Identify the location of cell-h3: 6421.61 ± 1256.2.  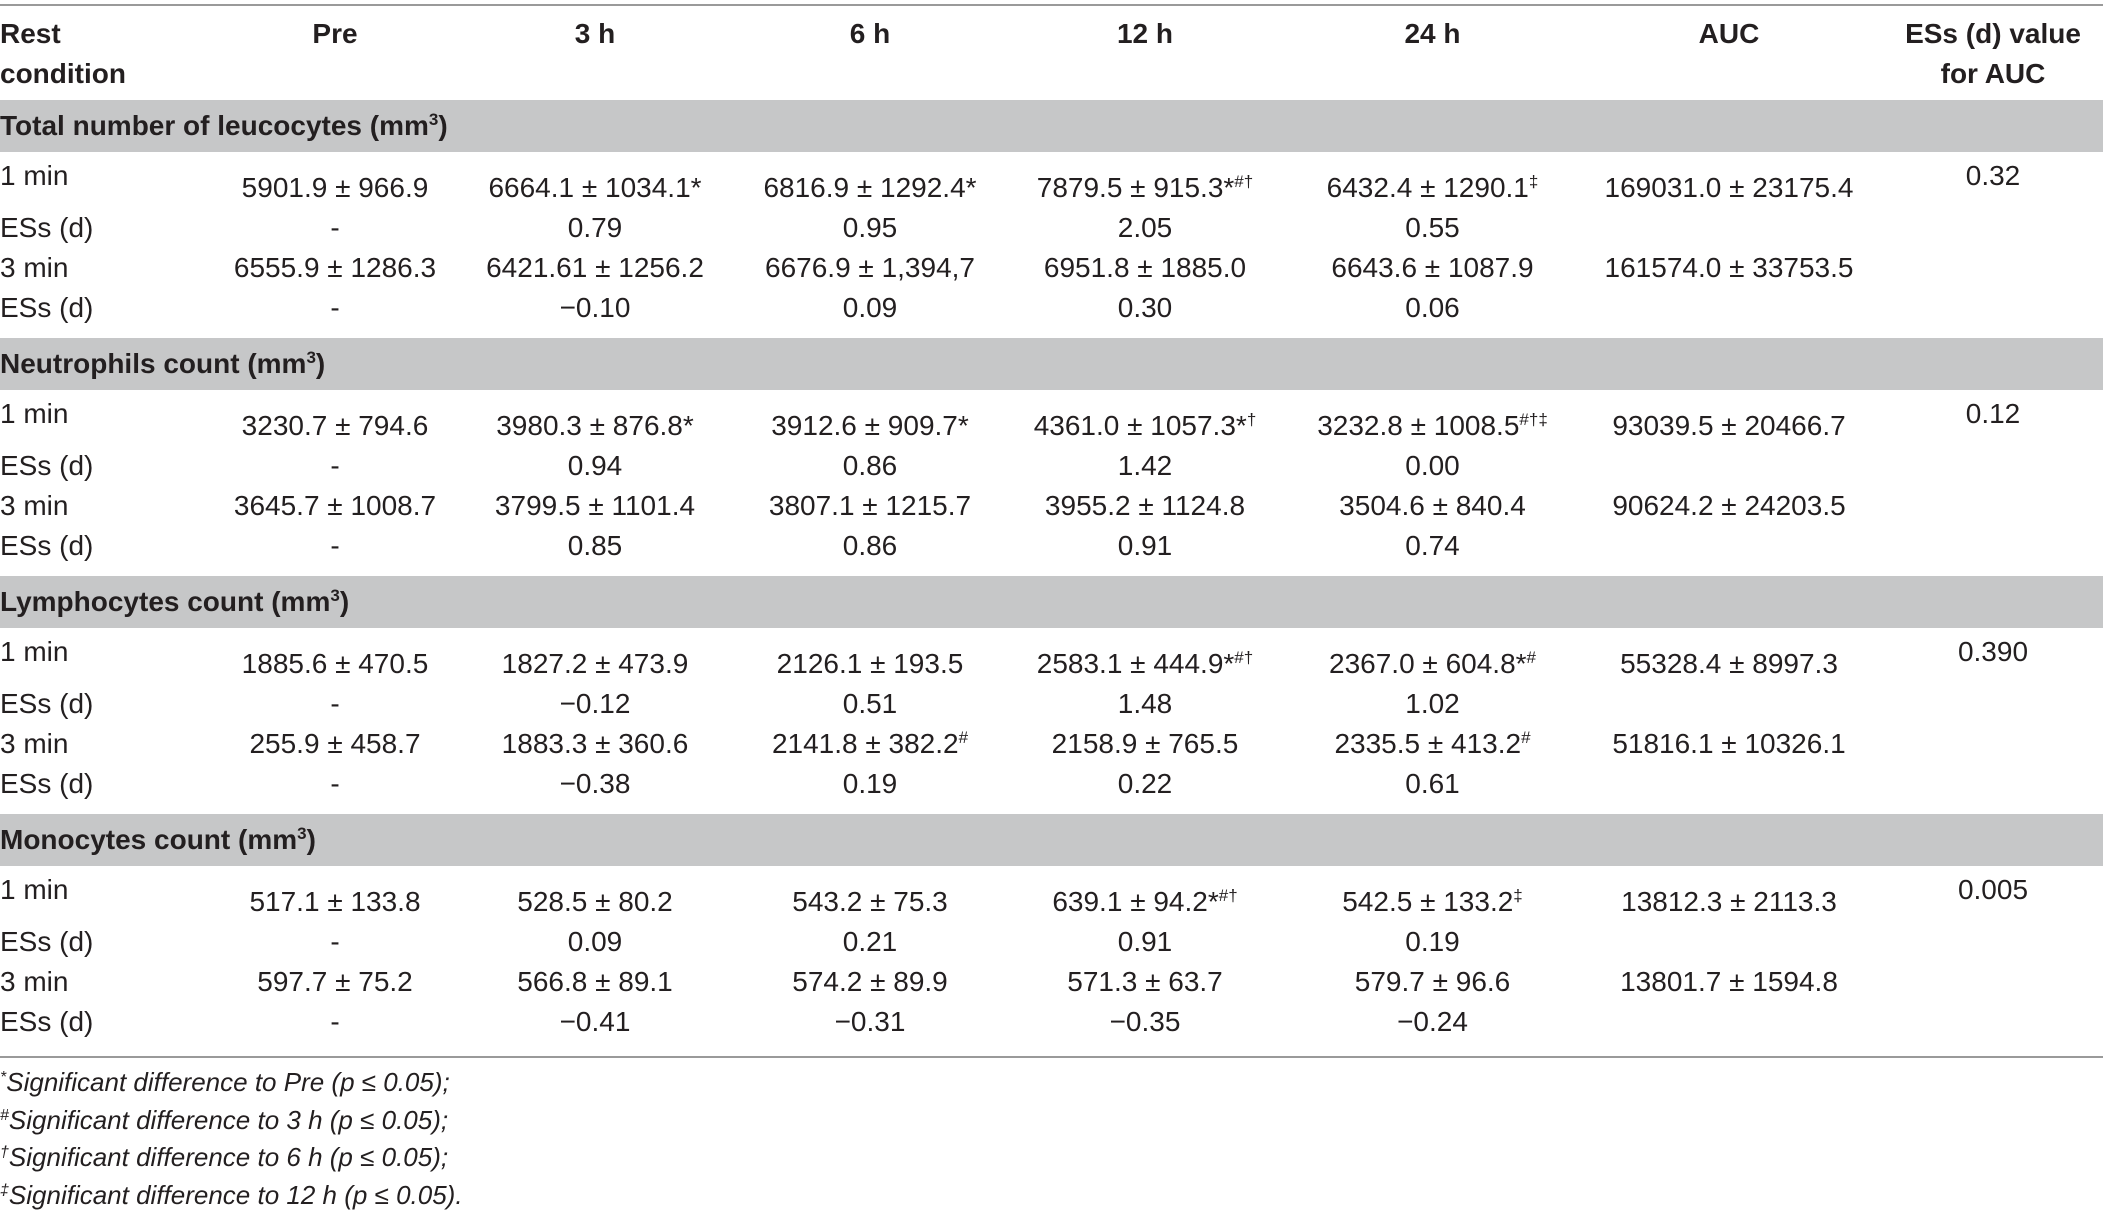
(595, 266).